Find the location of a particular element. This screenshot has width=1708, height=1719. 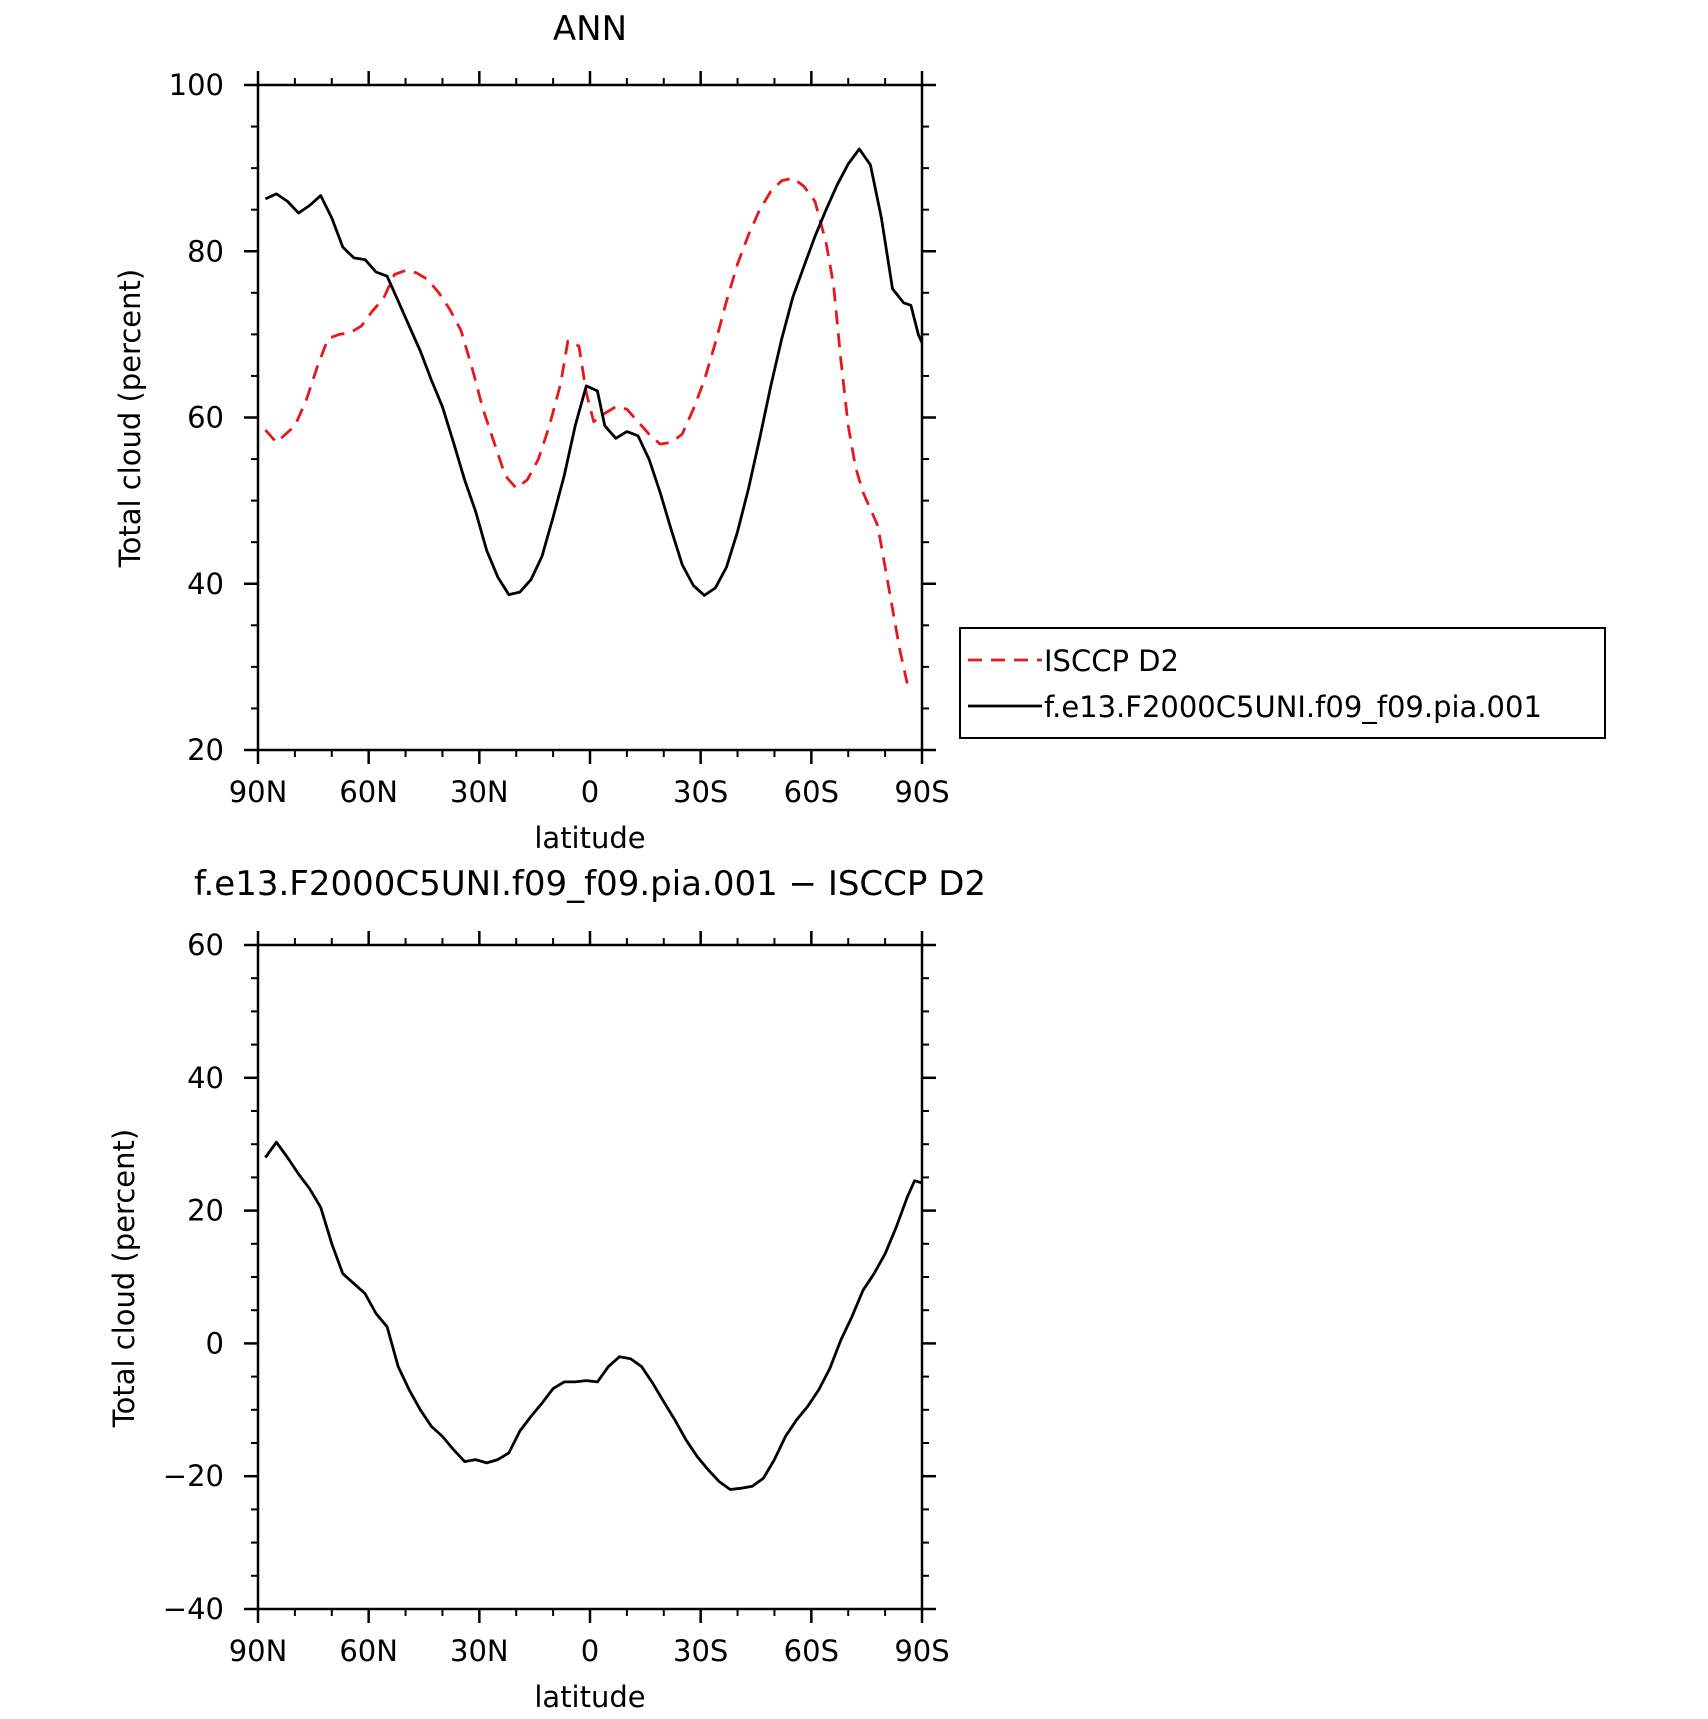

y-tick-label: 80 is located at coordinates (205, 251).